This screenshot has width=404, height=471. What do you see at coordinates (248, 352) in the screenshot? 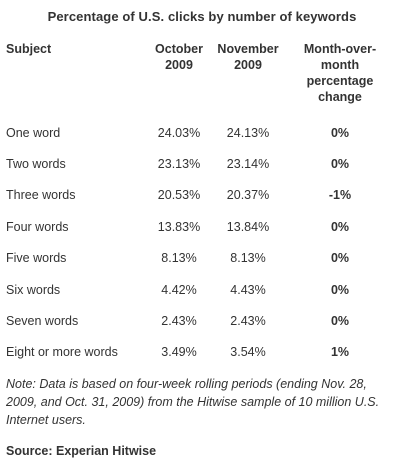
I see `cell-november-2009: 3.54%` at bounding box center [248, 352].